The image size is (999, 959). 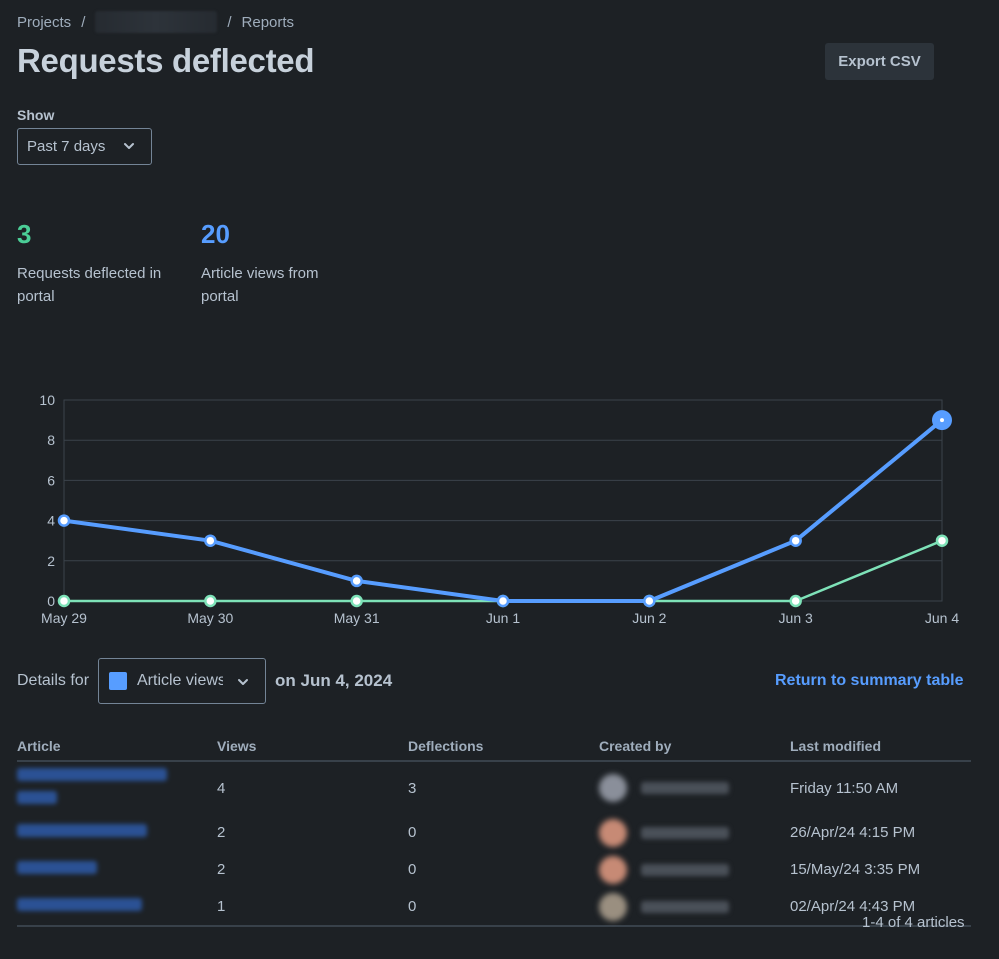 I want to click on y-tick-label: 4, so click(x=51, y=521).